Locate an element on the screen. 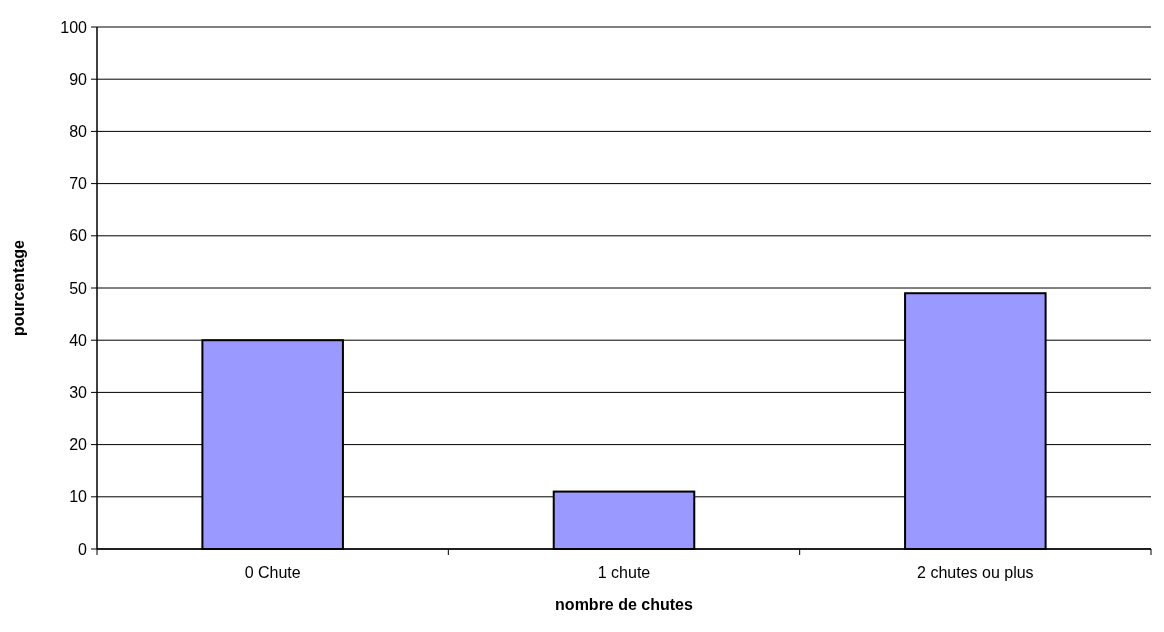 The height and width of the screenshot is (632, 1164). y-axis-title: pourcentage is located at coordinates (18, 288).